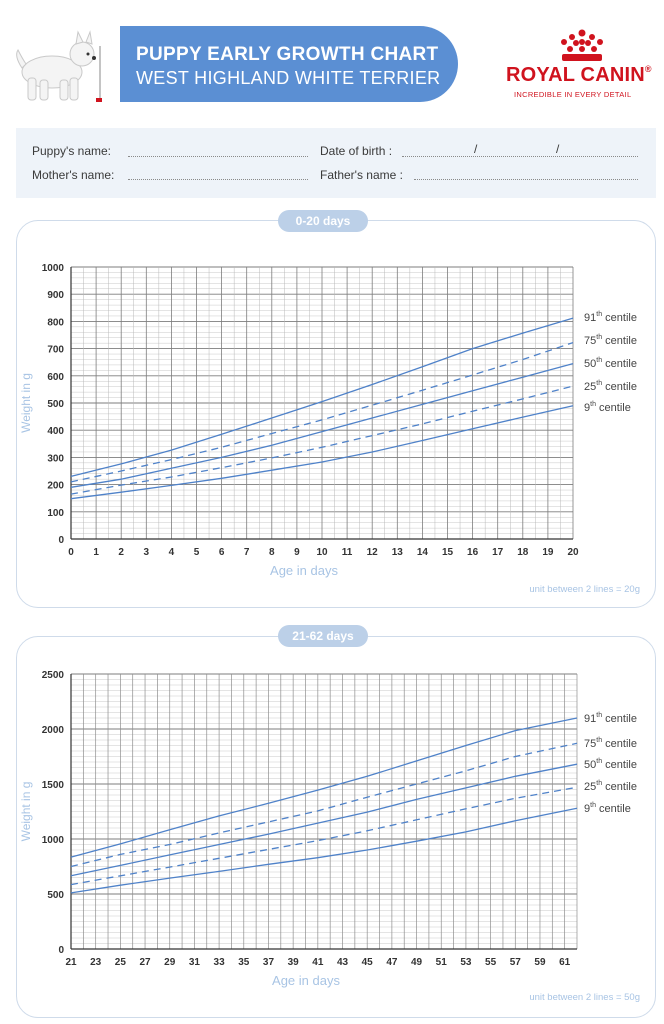 The width and height of the screenshot is (664, 1024). Describe the element at coordinates (540, 962) in the screenshot. I see `x-tick-label: 59` at that location.